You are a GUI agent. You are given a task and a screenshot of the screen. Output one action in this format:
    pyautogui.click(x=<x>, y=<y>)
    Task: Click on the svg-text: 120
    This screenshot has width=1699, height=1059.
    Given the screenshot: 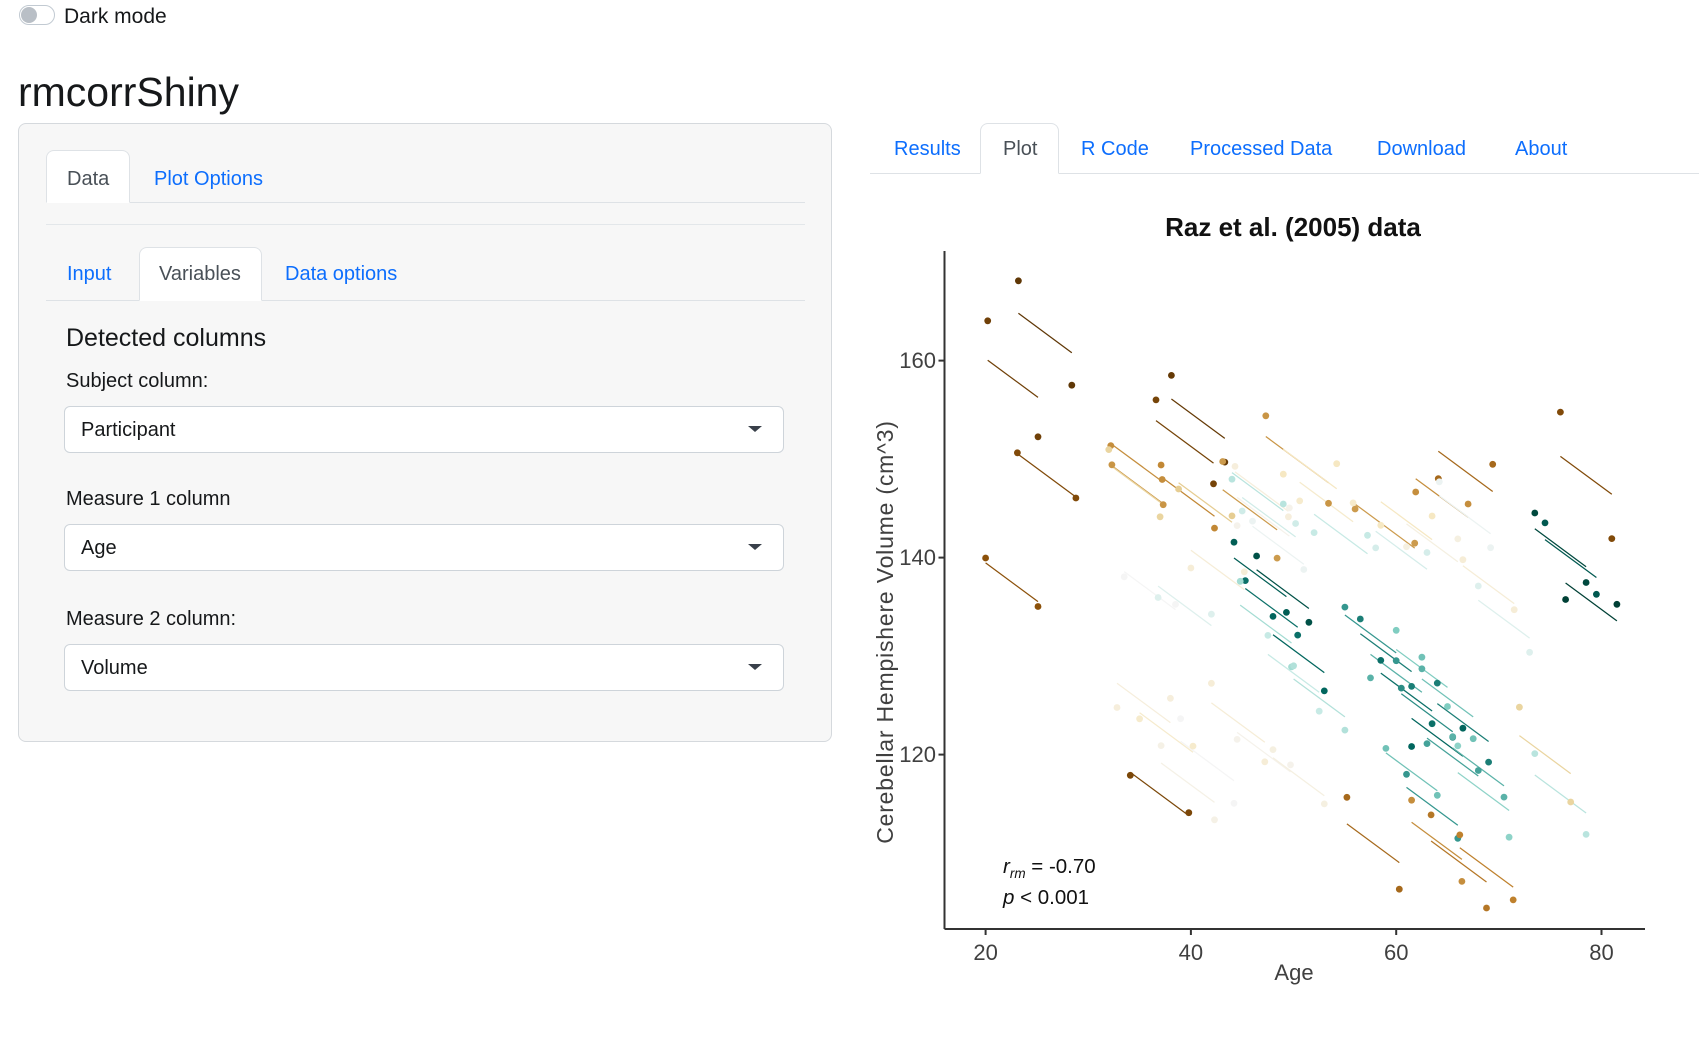 What is the action you would take?
    pyautogui.click(x=917, y=754)
    